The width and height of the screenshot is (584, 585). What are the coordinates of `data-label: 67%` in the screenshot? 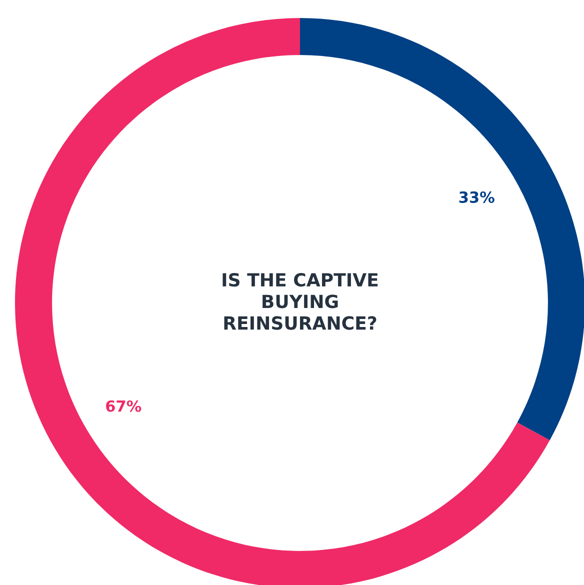 It's located at (124, 406).